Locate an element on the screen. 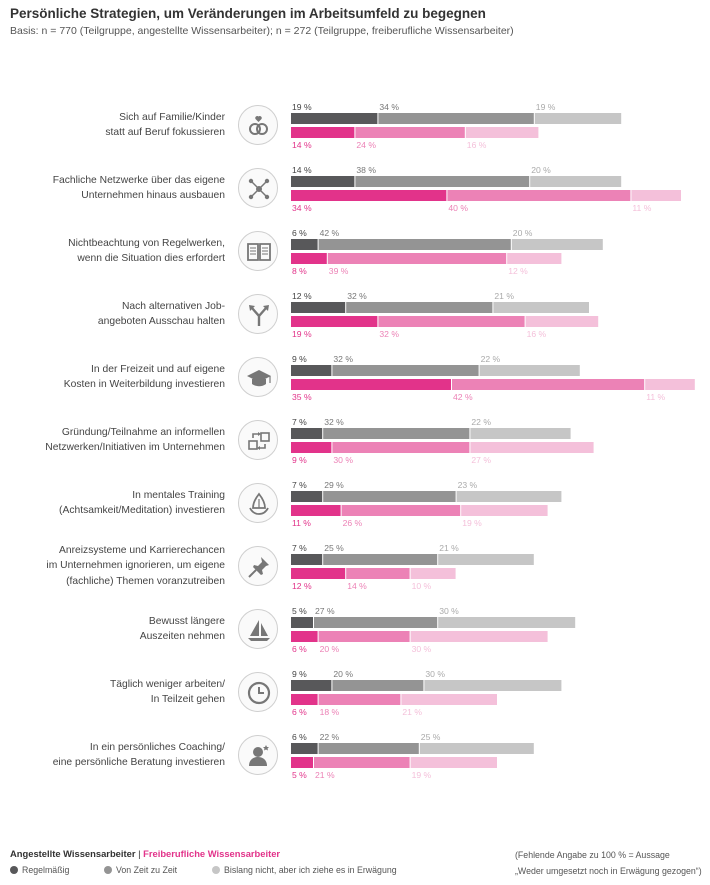  category-label-line: statt auf Beruf fokussieren is located at coordinates (165, 132).